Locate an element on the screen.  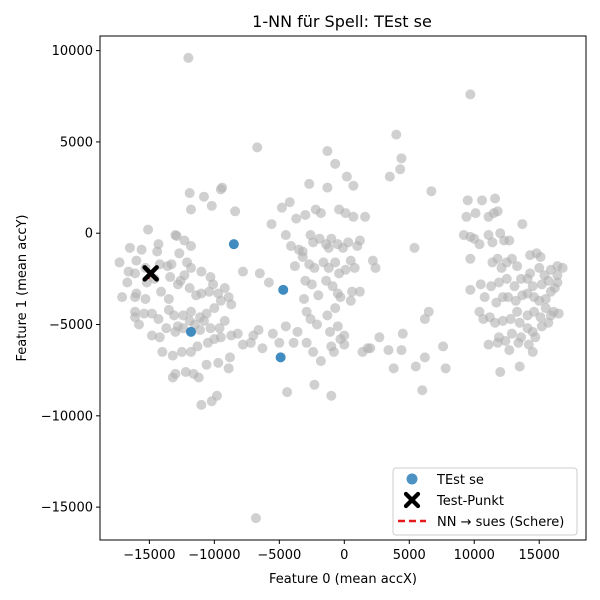
legend-marker-query-class is located at coordinates (412, 479).